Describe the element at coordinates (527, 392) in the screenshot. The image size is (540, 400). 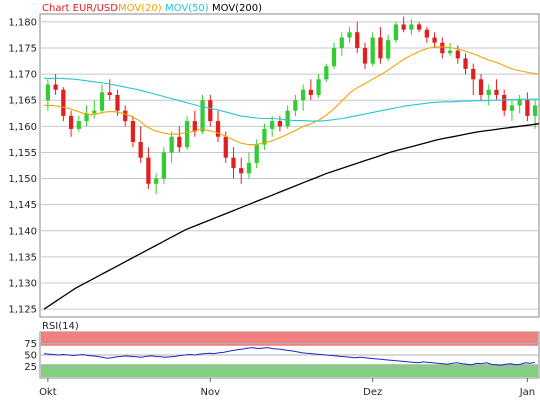
I see `x-tick-label: Jan` at that location.